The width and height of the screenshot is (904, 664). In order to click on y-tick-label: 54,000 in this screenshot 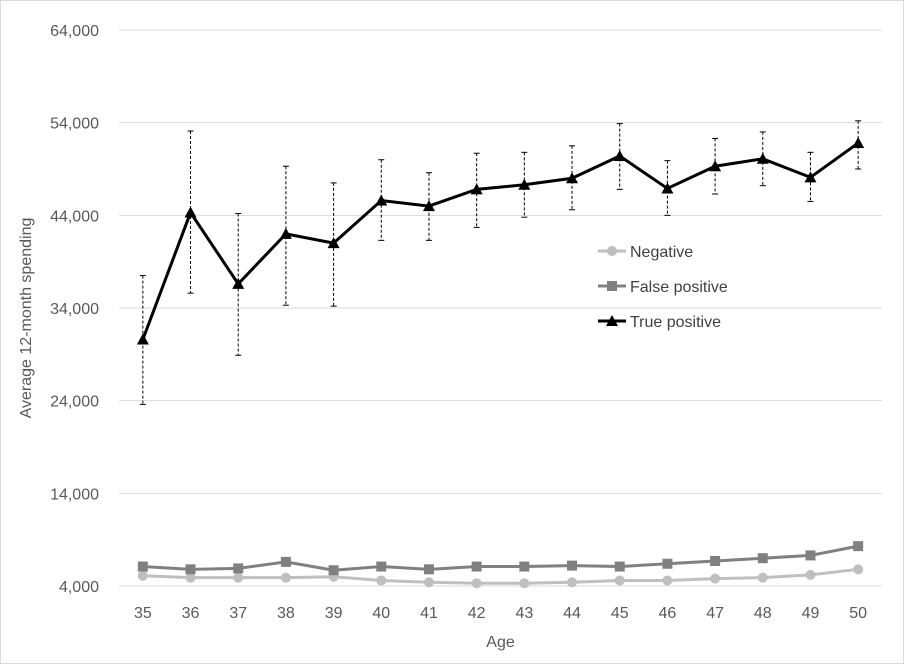, I will do `click(74, 124)`.